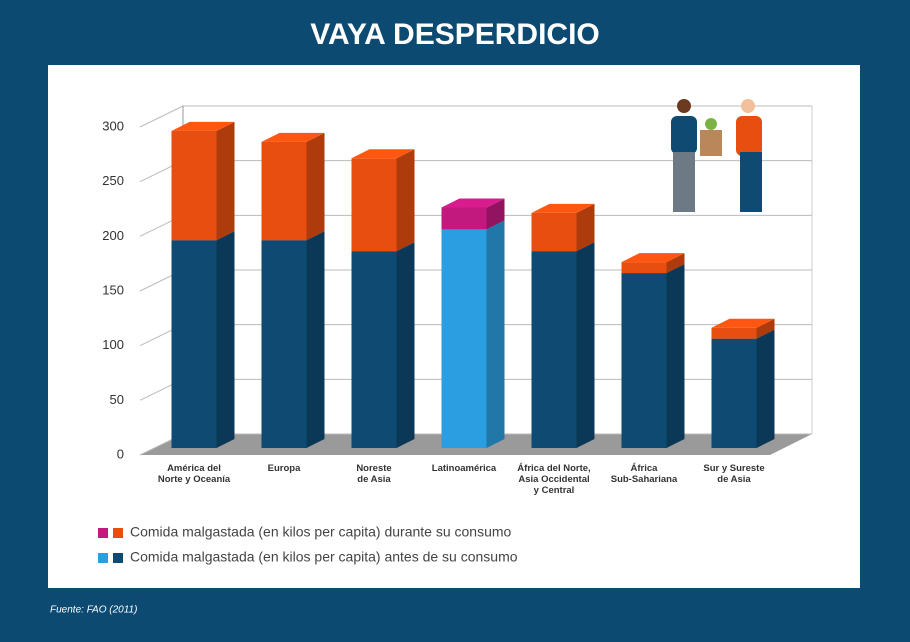 The height and width of the screenshot is (642, 910). What do you see at coordinates (645, 468) in the screenshot?
I see `x-tick-label-line: África` at bounding box center [645, 468].